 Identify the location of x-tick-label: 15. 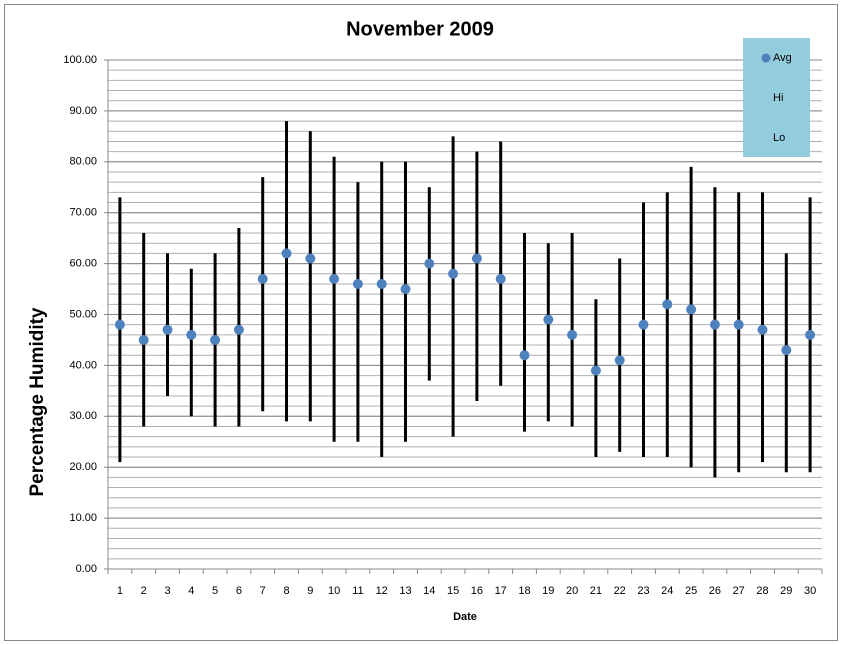
(453, 591).